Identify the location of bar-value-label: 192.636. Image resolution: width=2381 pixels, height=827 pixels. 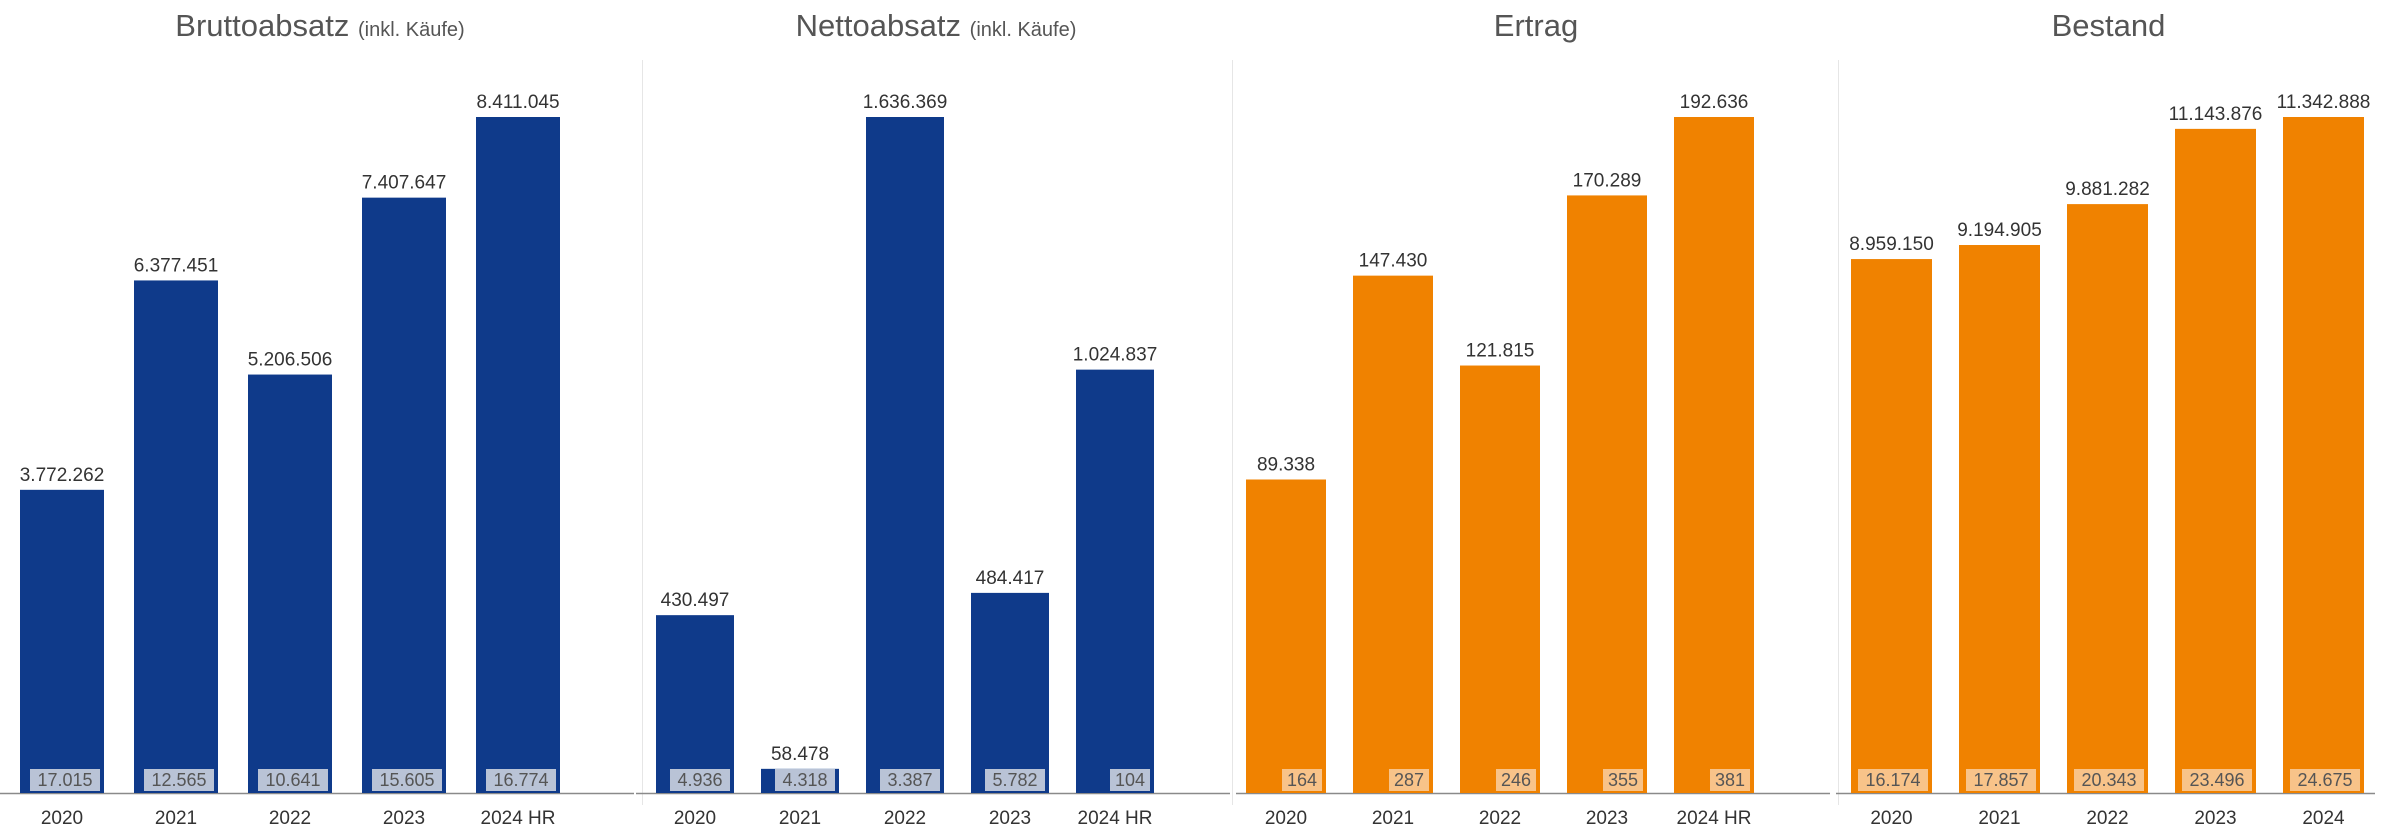
(1714, 102).